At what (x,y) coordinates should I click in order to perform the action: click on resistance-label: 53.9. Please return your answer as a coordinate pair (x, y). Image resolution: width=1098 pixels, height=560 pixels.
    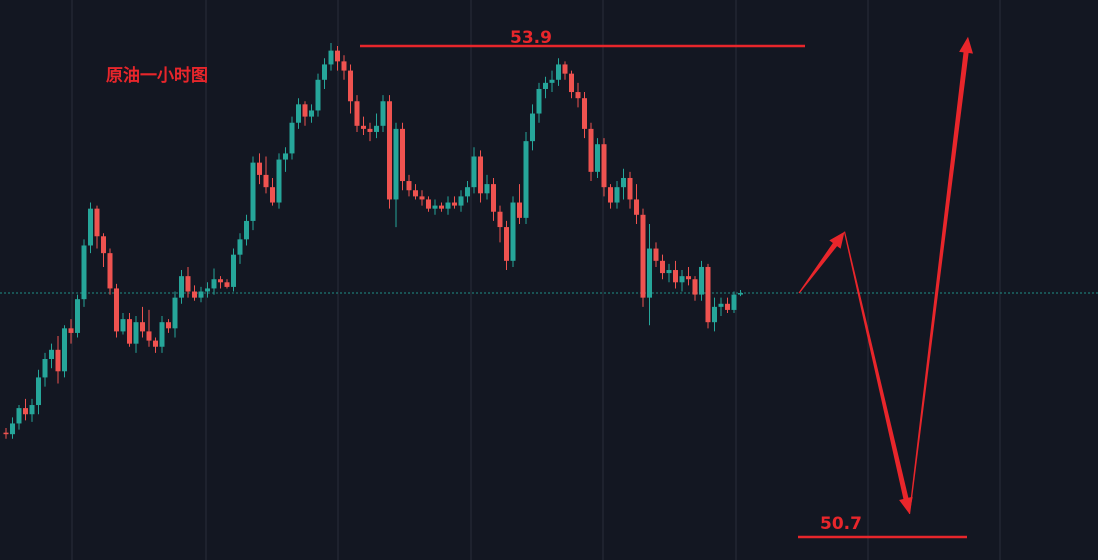
    Looking at the image, I should click on (531, 38).